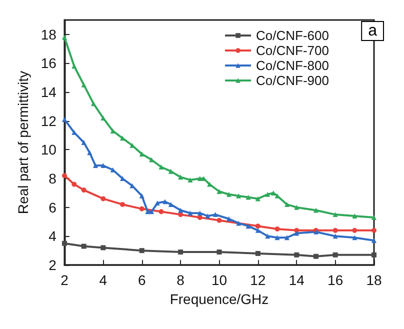  What do you see at coordinates (103, 280) in the screenshot?
I see `x-tick-label: 4` at bounding box center [103, 280].